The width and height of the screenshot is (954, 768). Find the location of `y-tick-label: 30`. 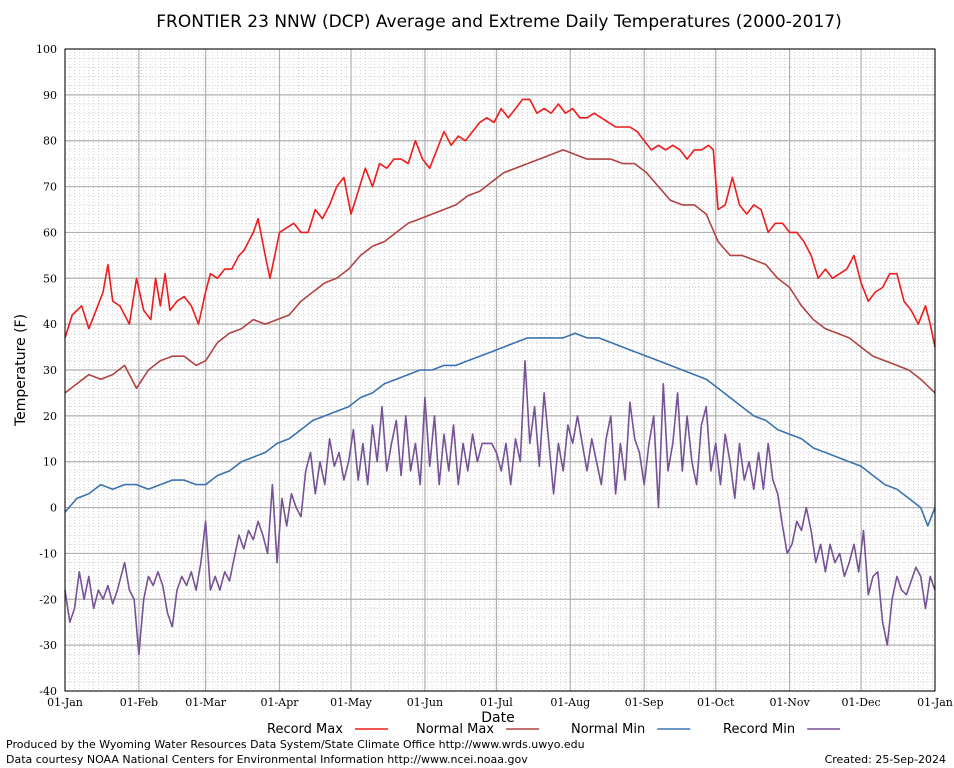

y-tick-label: 30 is located at coordinates (50, 370).